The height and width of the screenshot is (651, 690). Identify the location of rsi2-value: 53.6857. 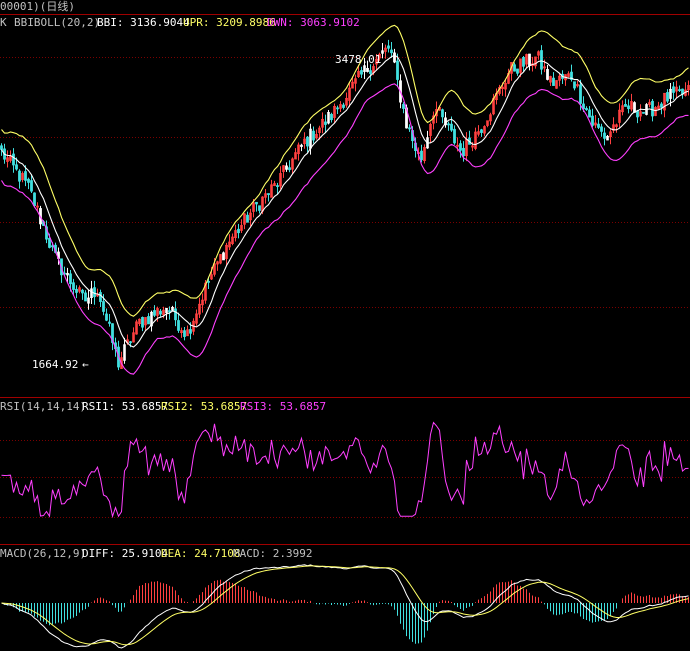
(224, 406).